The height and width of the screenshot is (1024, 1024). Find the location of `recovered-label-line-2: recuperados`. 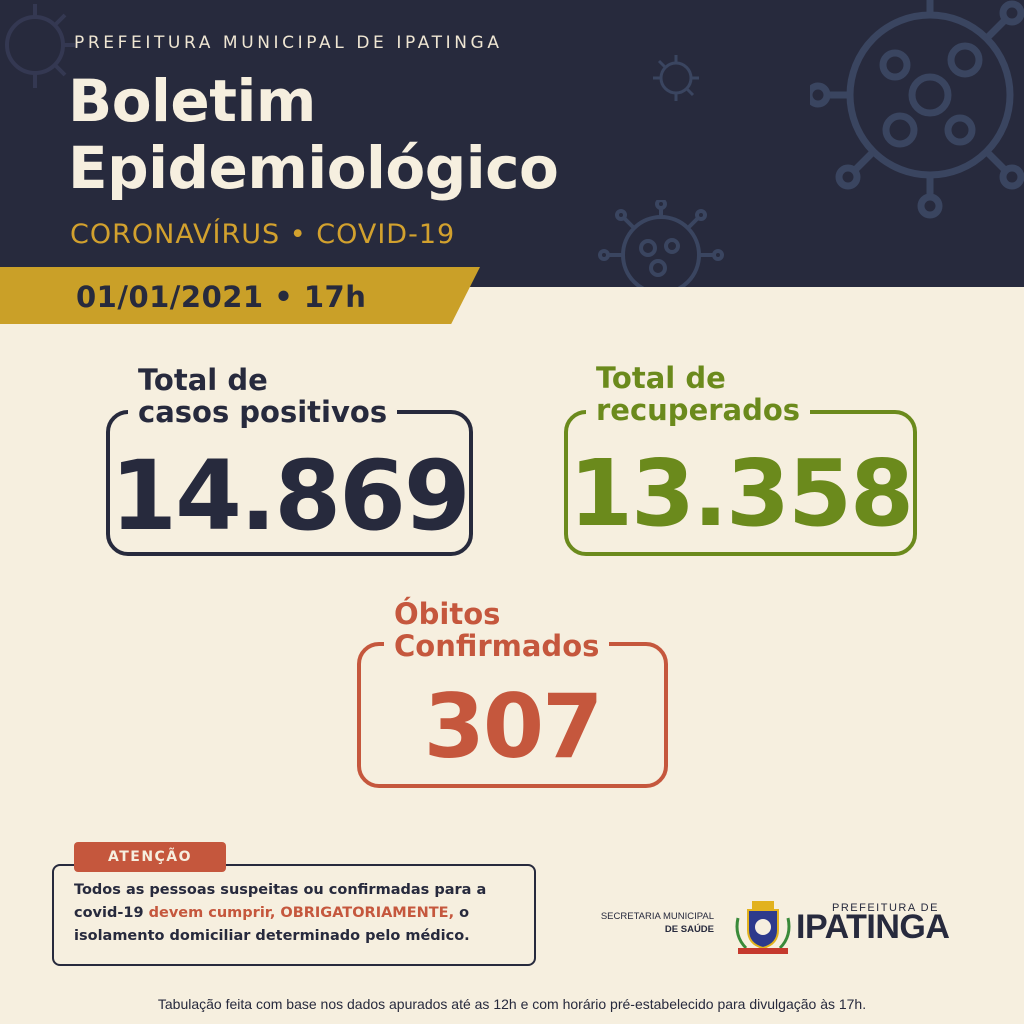

recovered-label-line-2: recuperados is located at coordinates (698, 410).